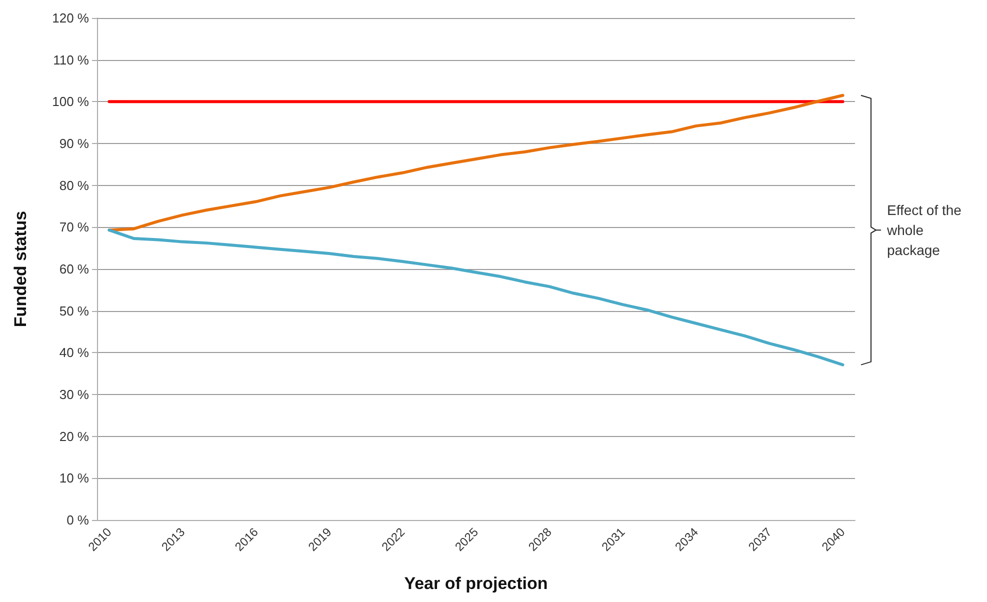 This screenshot has width=987, height=602. Describe the element at coordinates (74, 185) in the screenshot. I see `y-tick-label: 80 %` at that location.